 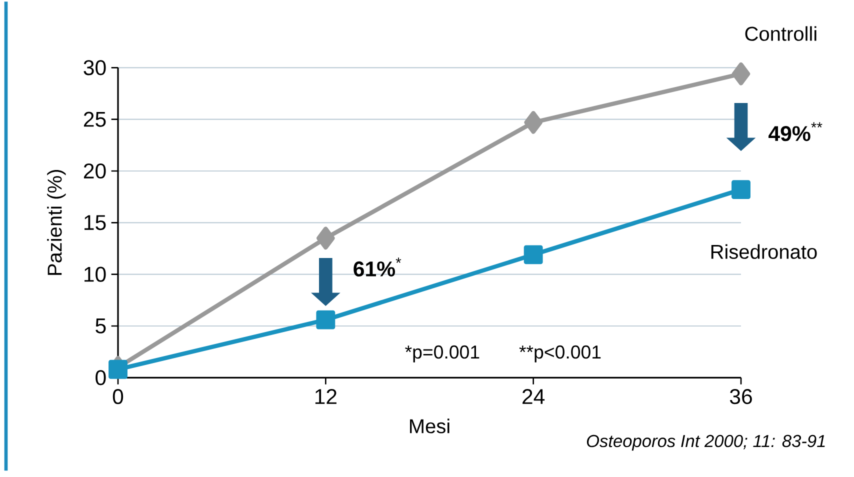 What do you see at coordinates (118, 396) in the screenshot?
I see `x-tick-label: 0` at bounding box center [118, 396].